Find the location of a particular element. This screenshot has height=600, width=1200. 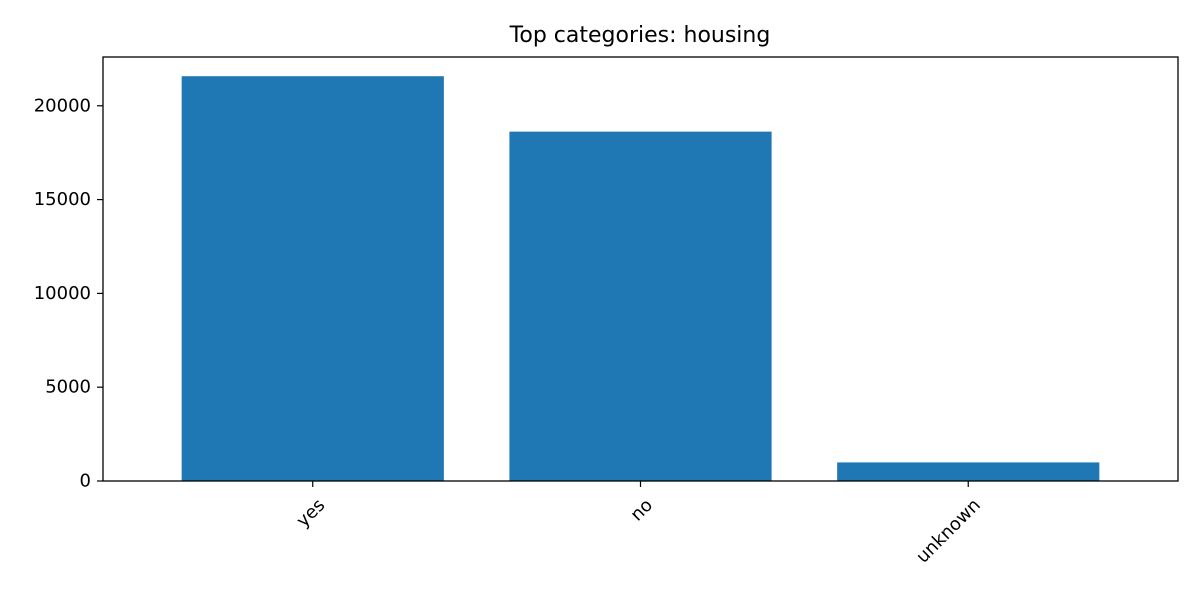

bar-no is located at coordinates (640, 306).